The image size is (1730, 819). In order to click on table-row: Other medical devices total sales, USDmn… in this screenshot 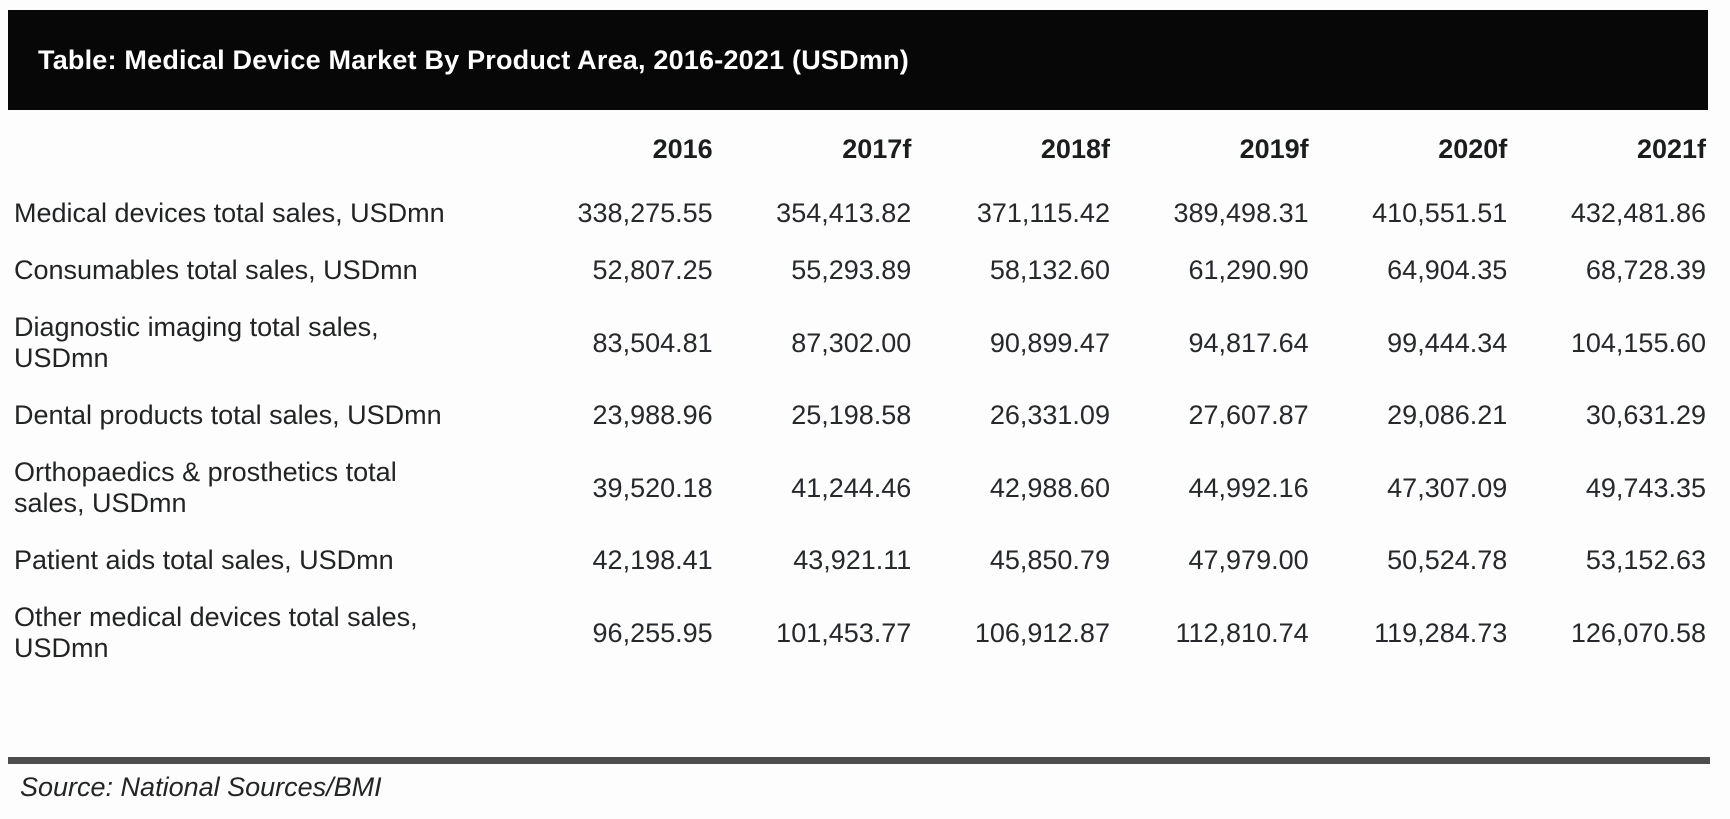, I will do `click(860, 633)`.